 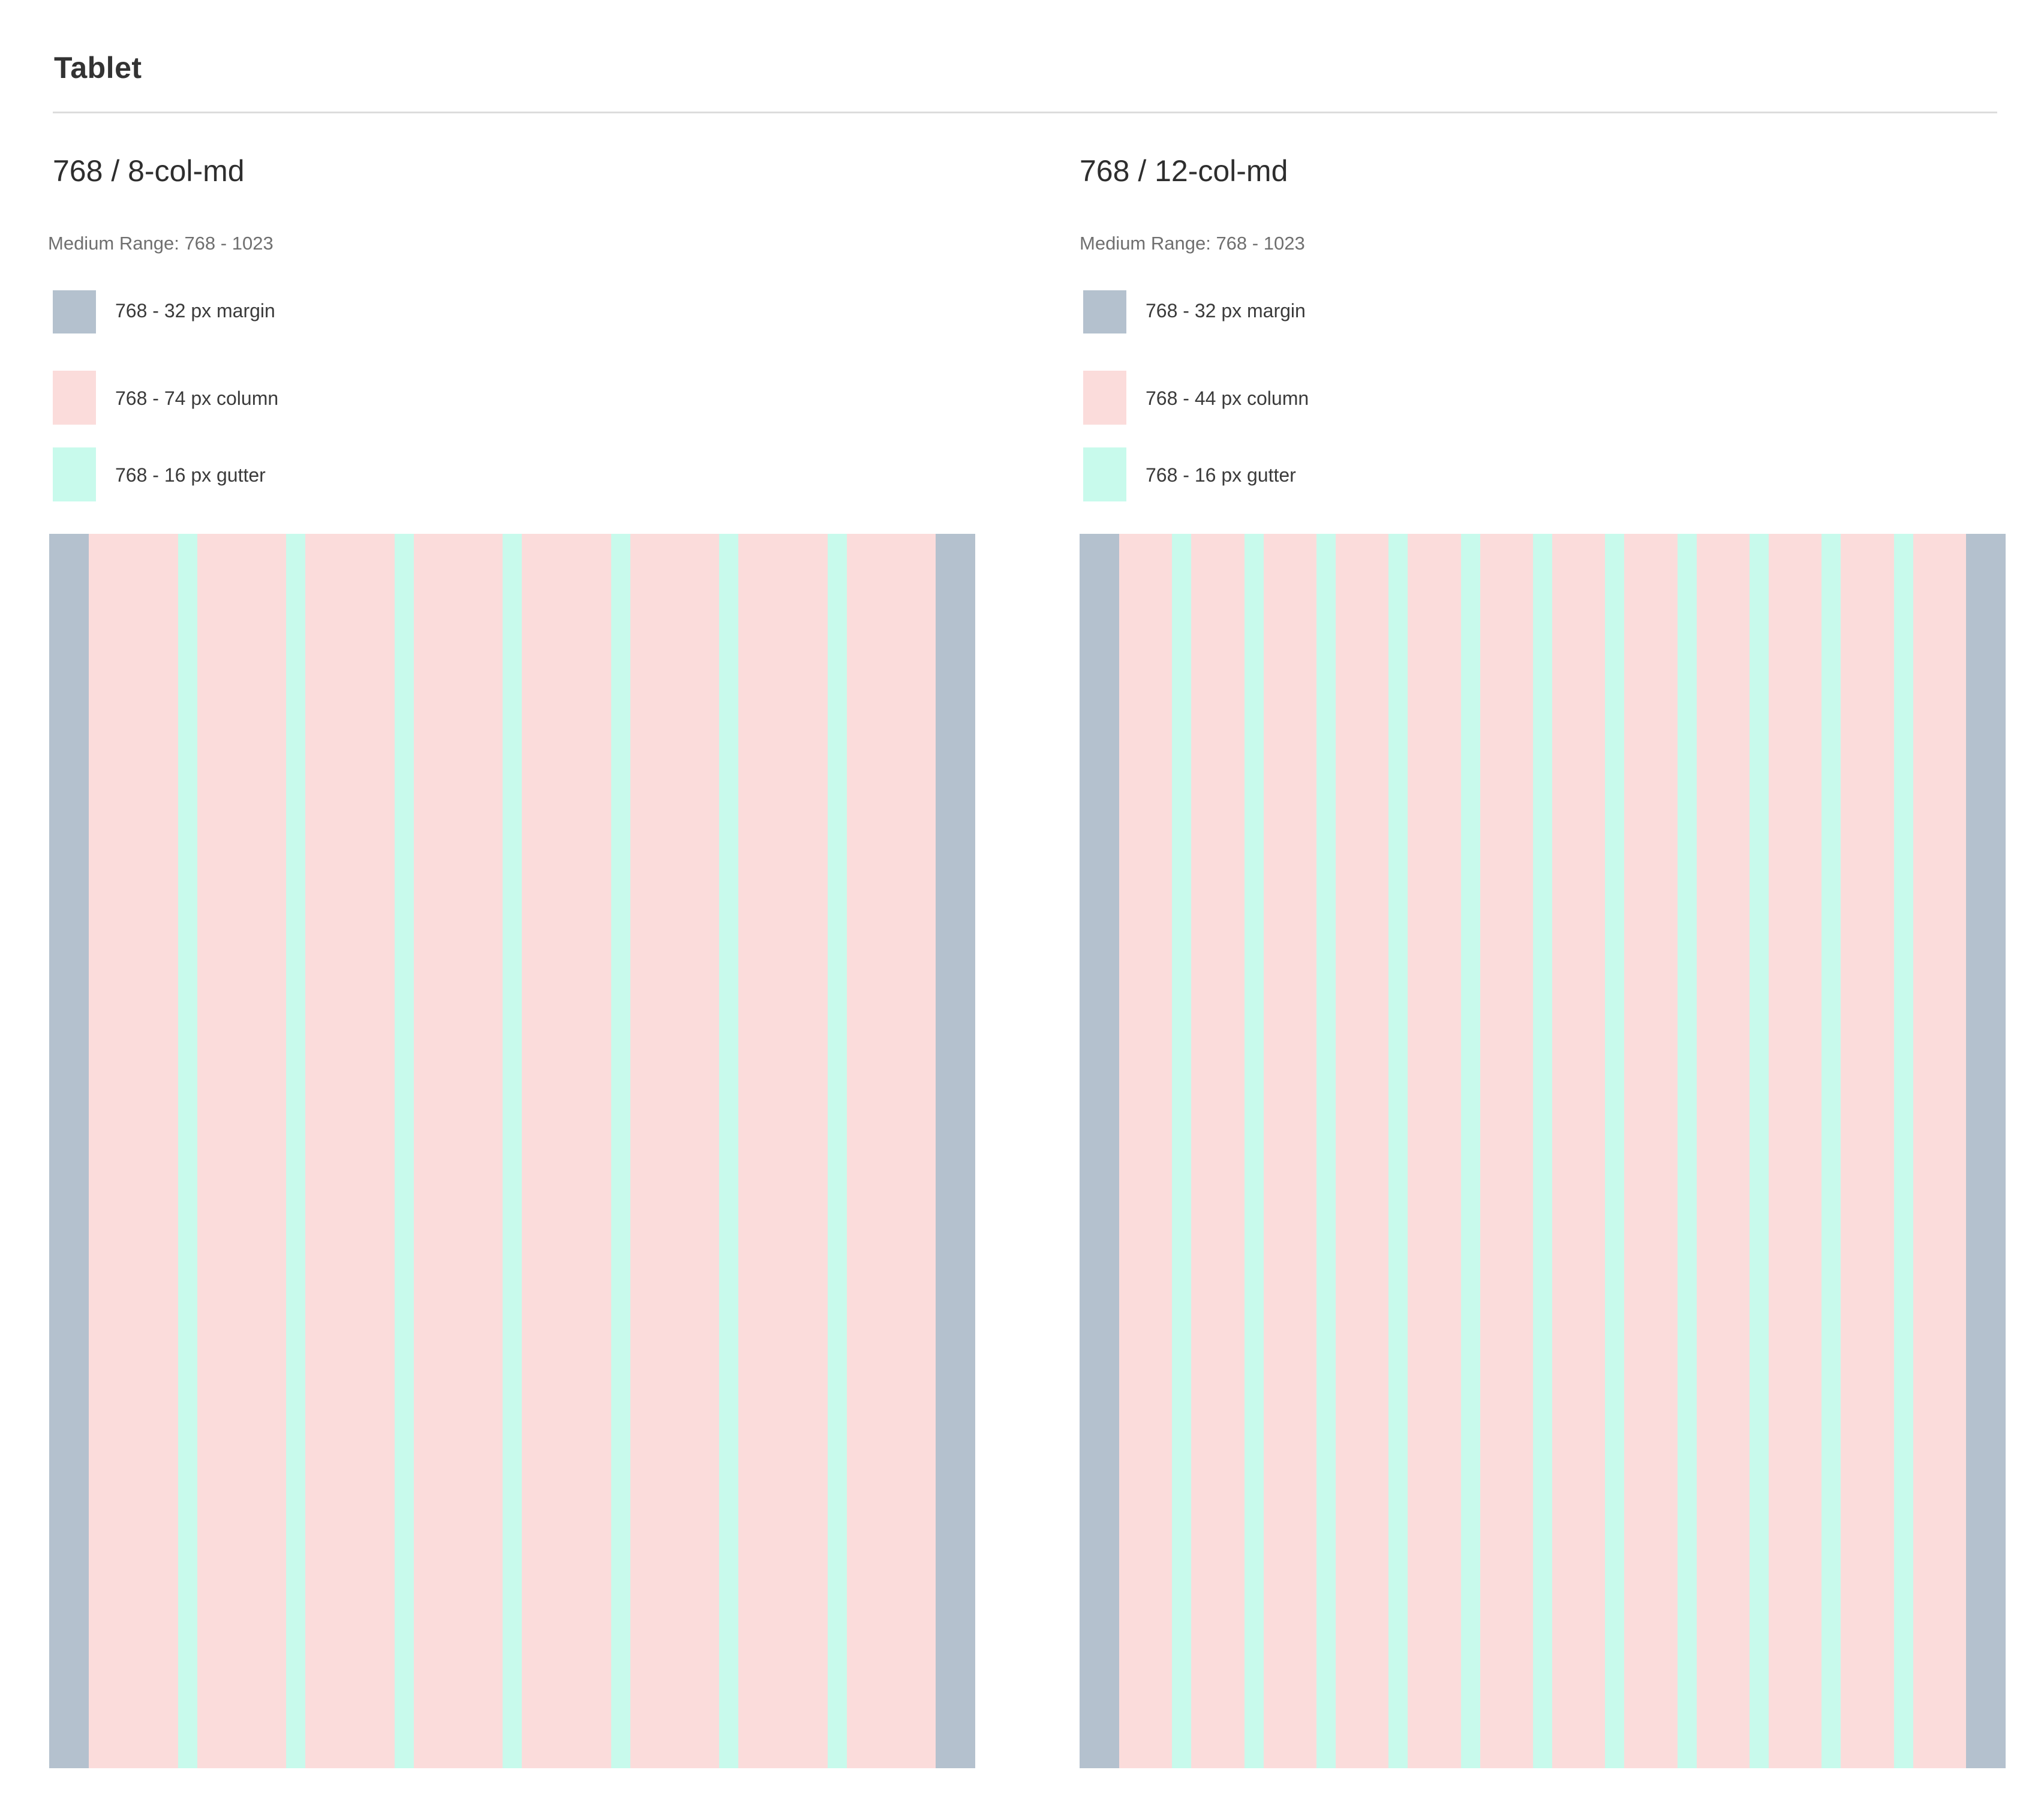 I want to click on grid-title: 768 / 12-col-md, so click(x=1184, y=171).